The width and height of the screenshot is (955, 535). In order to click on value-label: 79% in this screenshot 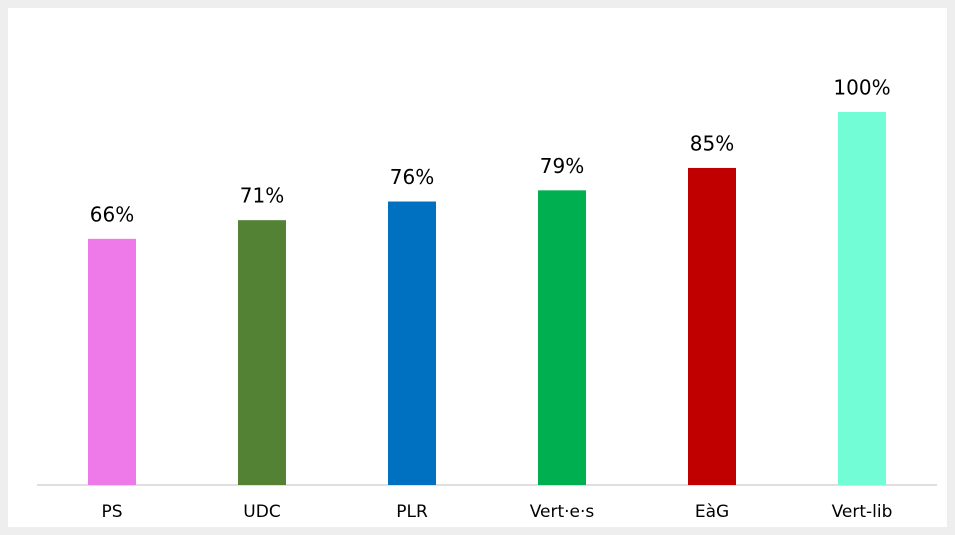, I will do `click(562, 166)`.